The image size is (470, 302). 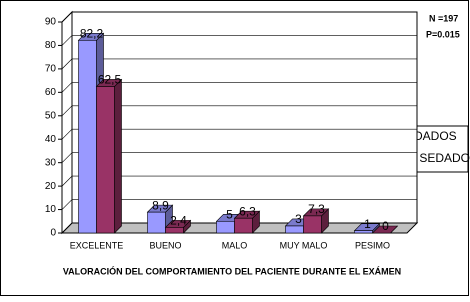 What do you see at coordinates (443, 18) in the screenshot?
I see `annotation: N =197` at bounding box center [443, 18].